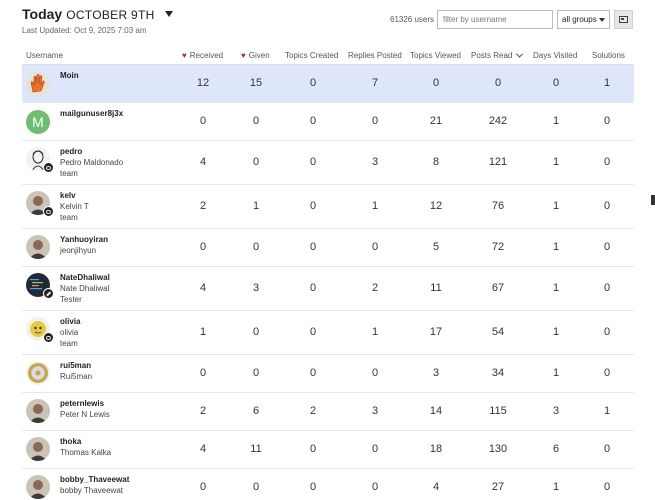  Describe the element at coordinates (82, 403) in the screenshot. I see `username-link: peternlewis` at that location.